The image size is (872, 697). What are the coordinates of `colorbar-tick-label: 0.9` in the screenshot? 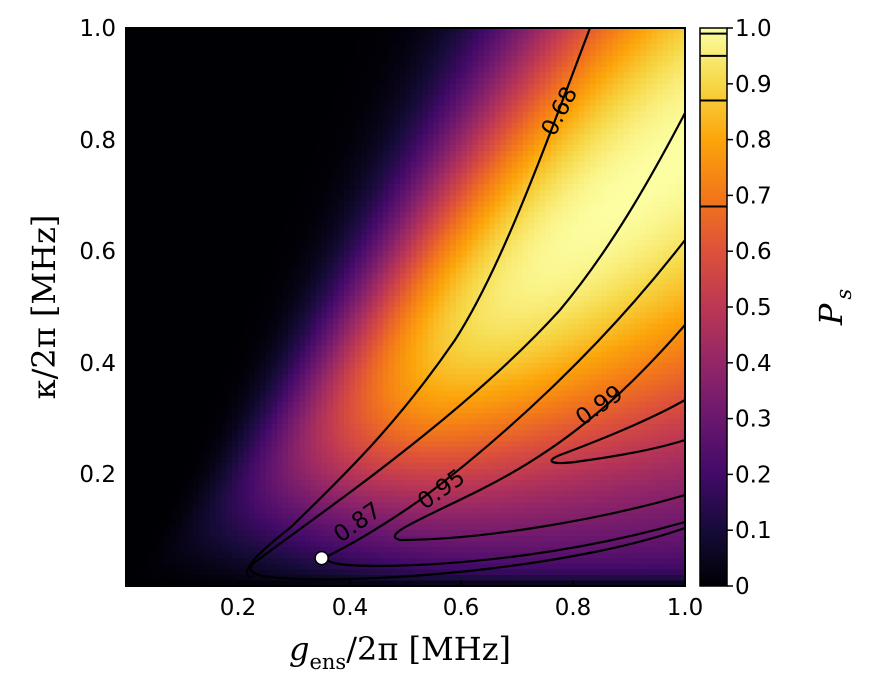 It's located at (753, 85).